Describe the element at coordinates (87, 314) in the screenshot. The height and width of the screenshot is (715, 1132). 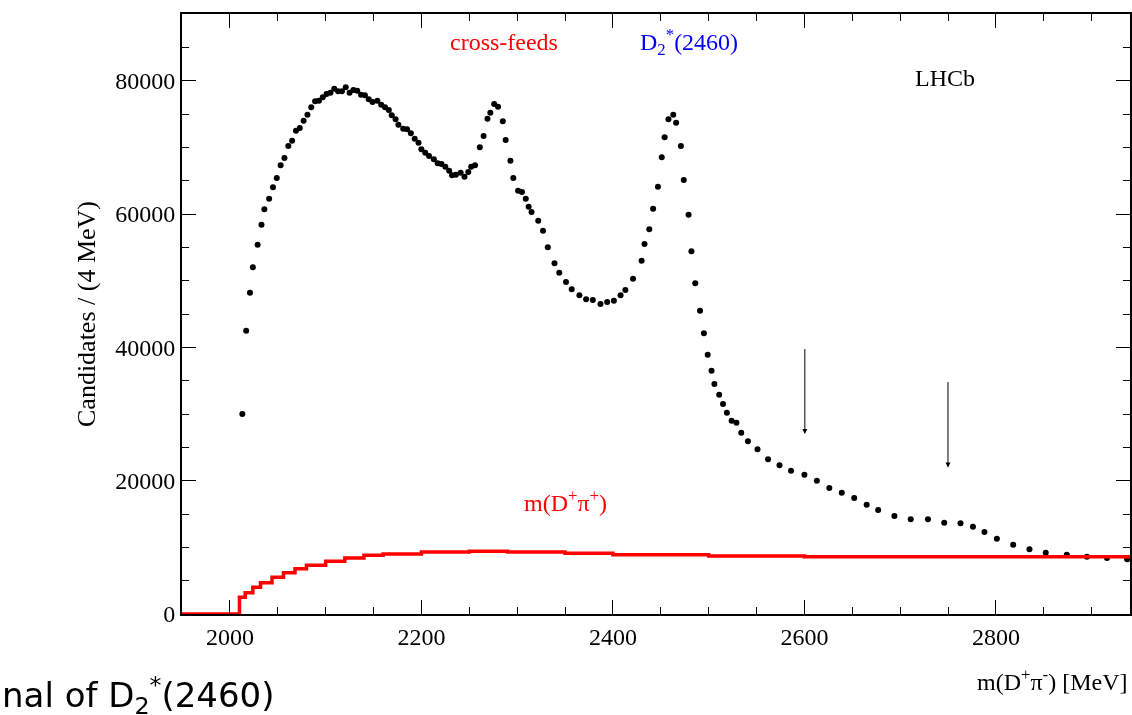
I see `y-axis-title: Candidates / (4 MeV)` at that location.